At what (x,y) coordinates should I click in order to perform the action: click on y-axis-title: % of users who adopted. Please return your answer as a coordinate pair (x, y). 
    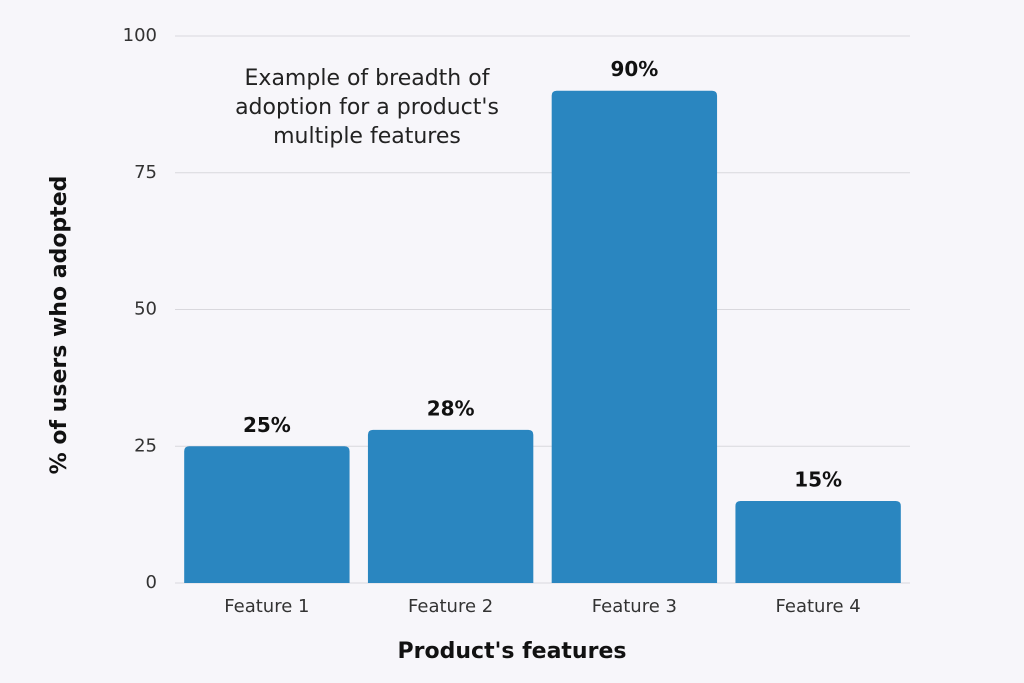
    Looking at the image, I should click on (59, 325).